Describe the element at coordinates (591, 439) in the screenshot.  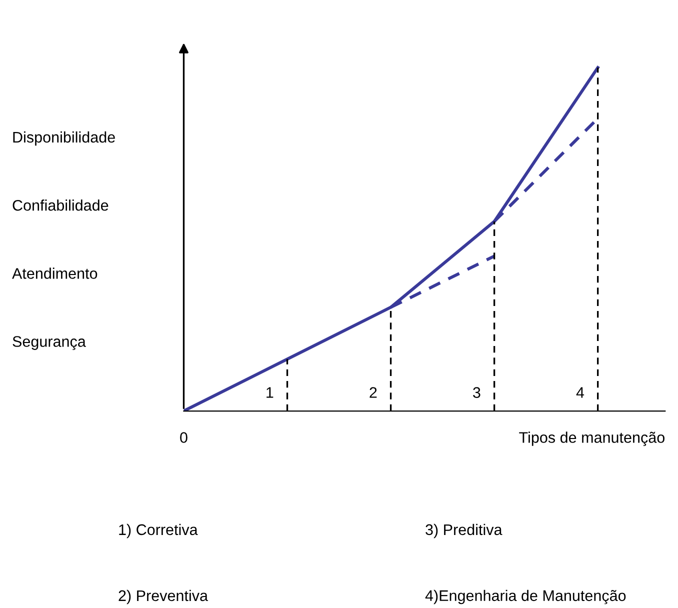
I see `x-axis-title: Tipos de manutenção` at that location.